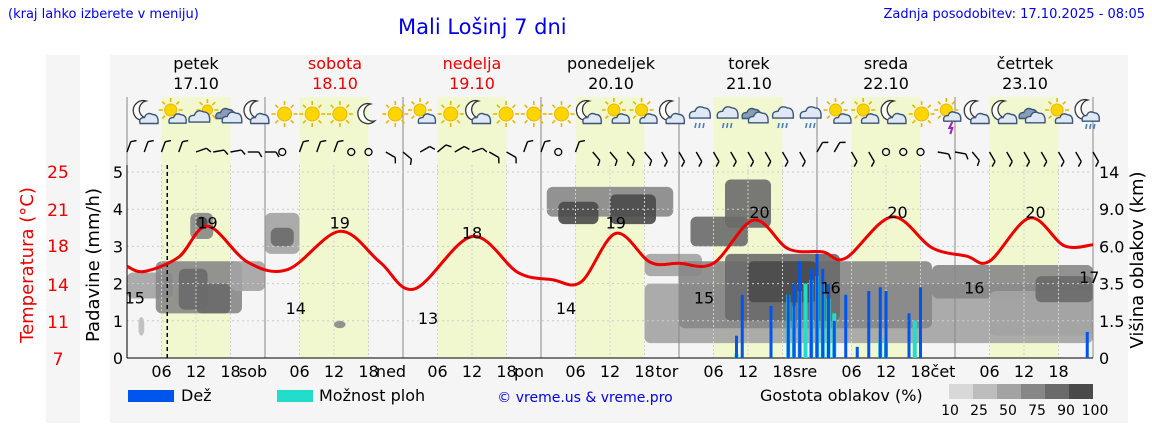  What do you see at coordinates (584, 398) in the screenshot?
I see `copyright-text: © vreme.us & vreme.pro` at bounding box center [584, 398].